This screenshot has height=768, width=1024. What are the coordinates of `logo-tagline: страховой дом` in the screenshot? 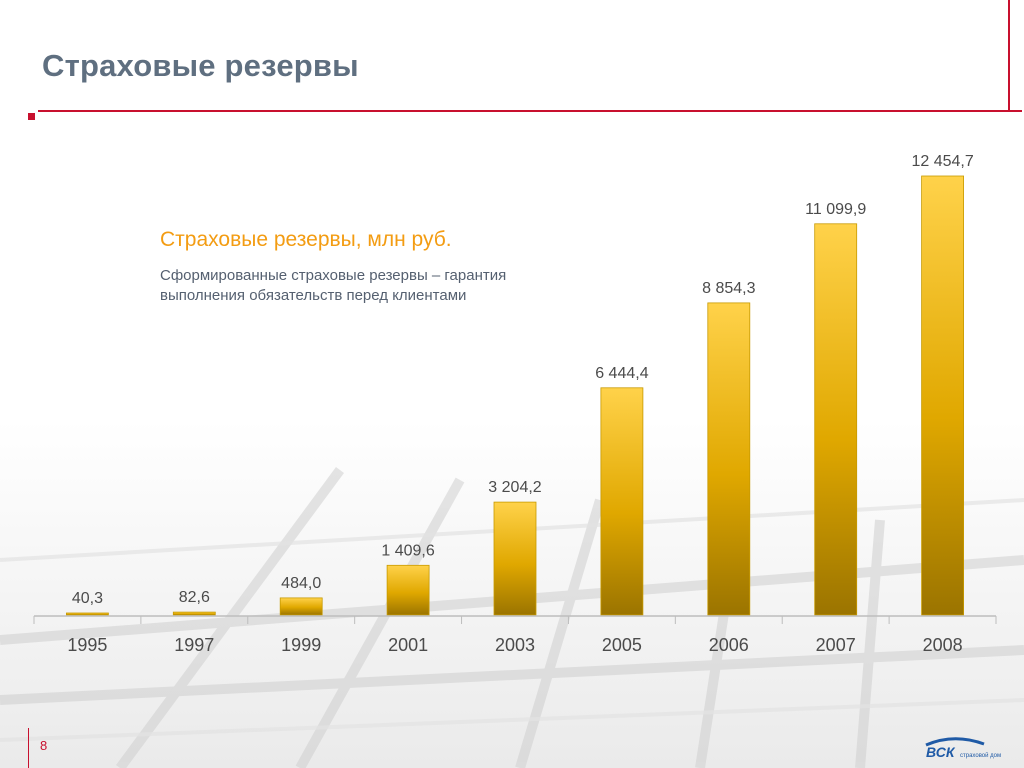 It's located at (980, 755).